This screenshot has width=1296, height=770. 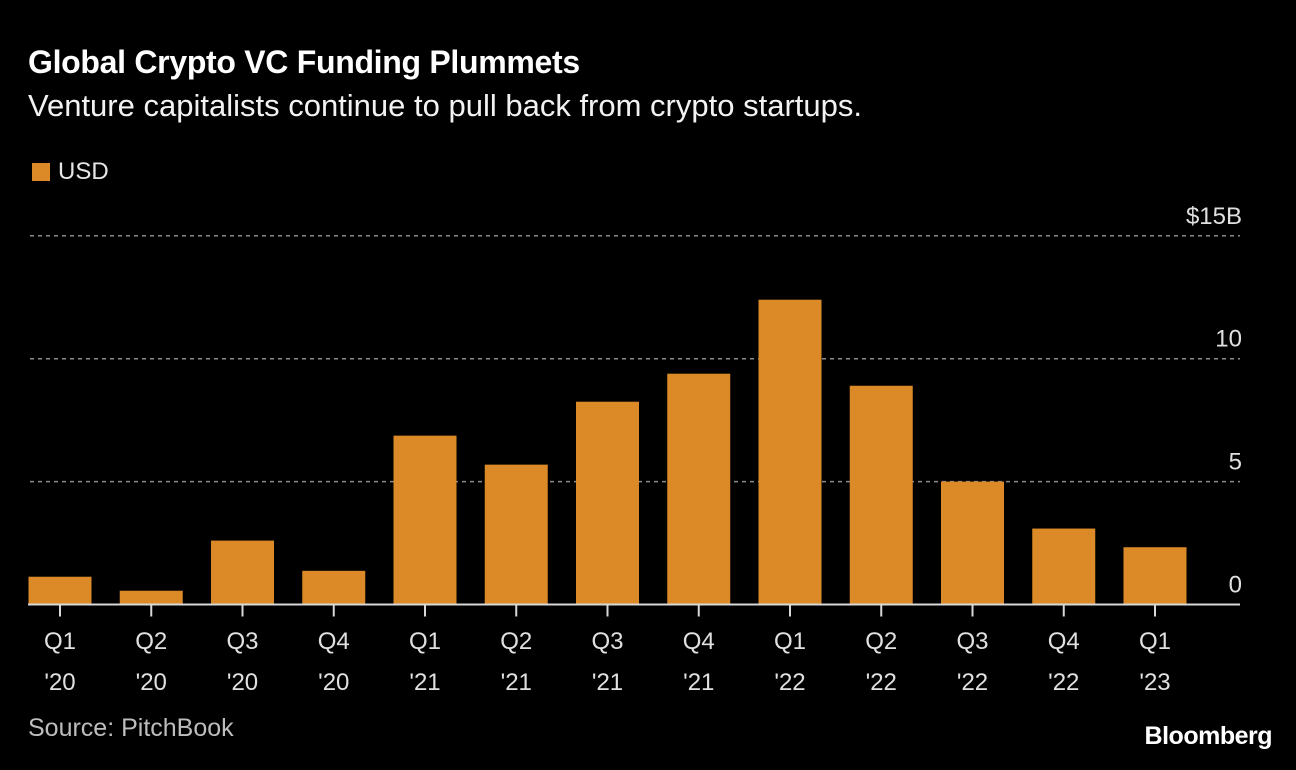 What do you see at coordinates (1154, 682) in the screenshot?
I see `x-tick-label-year: '23` at bounding box center [1154, 682].